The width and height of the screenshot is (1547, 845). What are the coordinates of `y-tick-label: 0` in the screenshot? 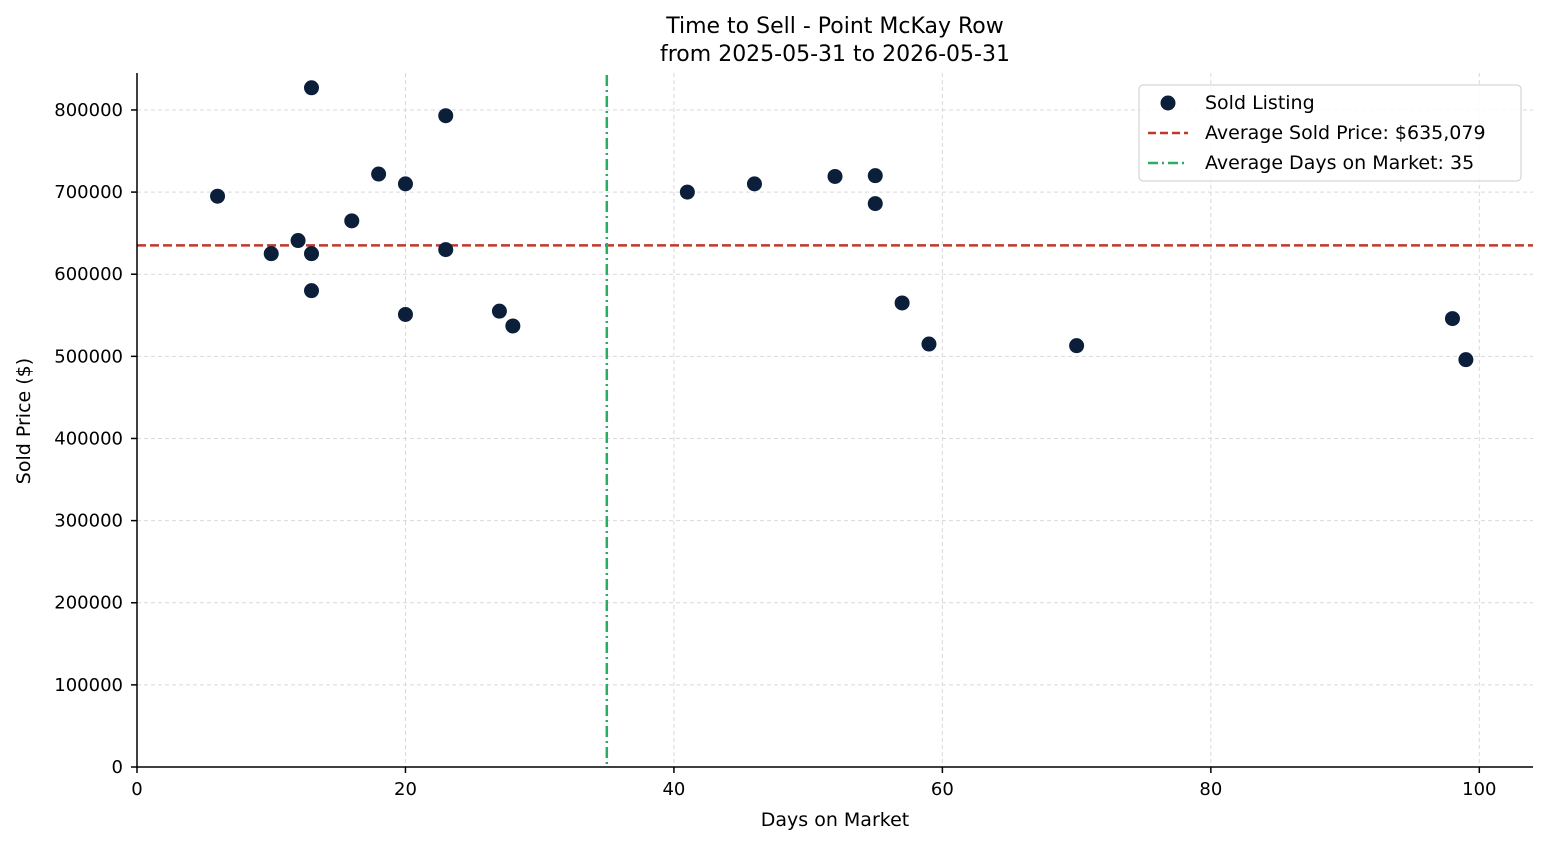 It's located at (117, 767).